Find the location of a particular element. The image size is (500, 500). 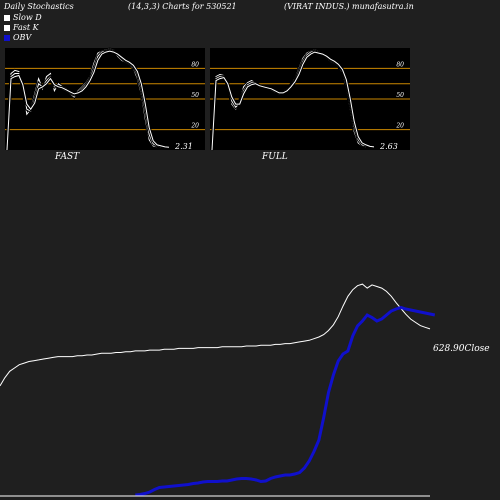

close-value-label: 628.90Close is located at coordinates (461, 349).